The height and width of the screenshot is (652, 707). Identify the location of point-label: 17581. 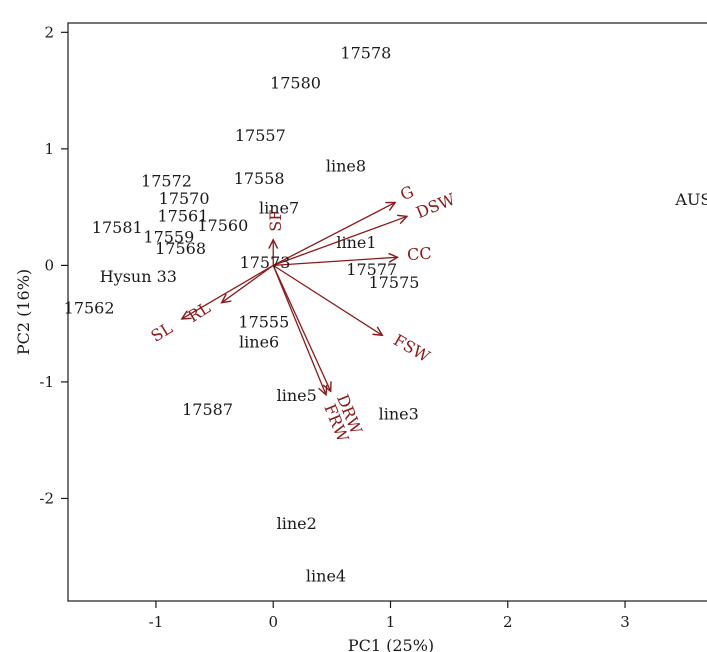
(117, 227).